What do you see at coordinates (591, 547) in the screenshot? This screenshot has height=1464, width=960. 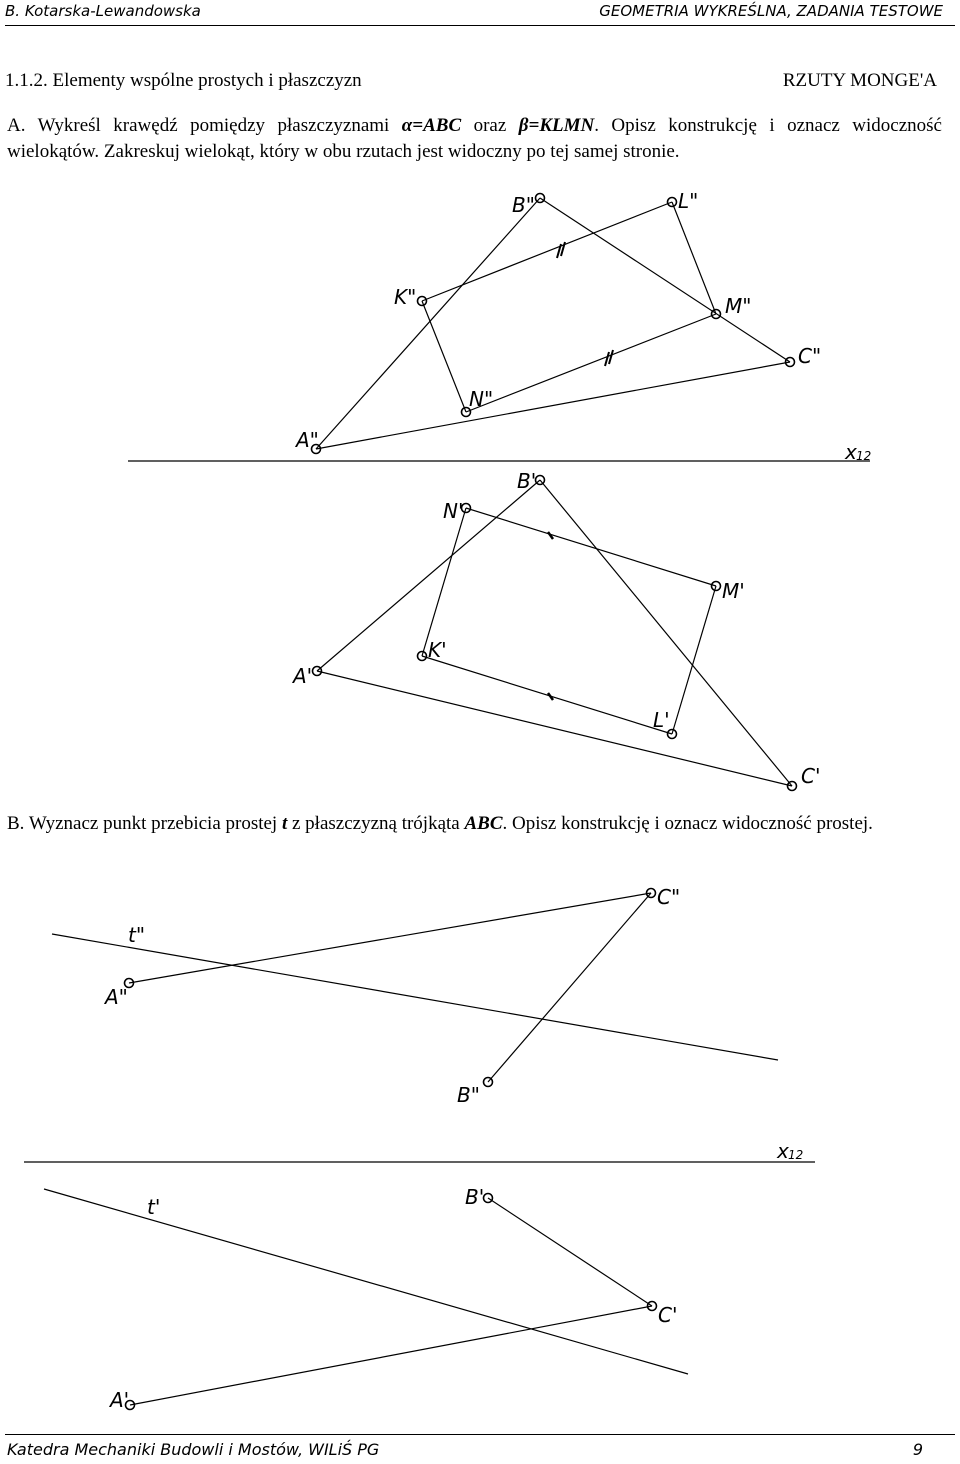 I see `edge-n1-m1` at bounding box center [591, 547].